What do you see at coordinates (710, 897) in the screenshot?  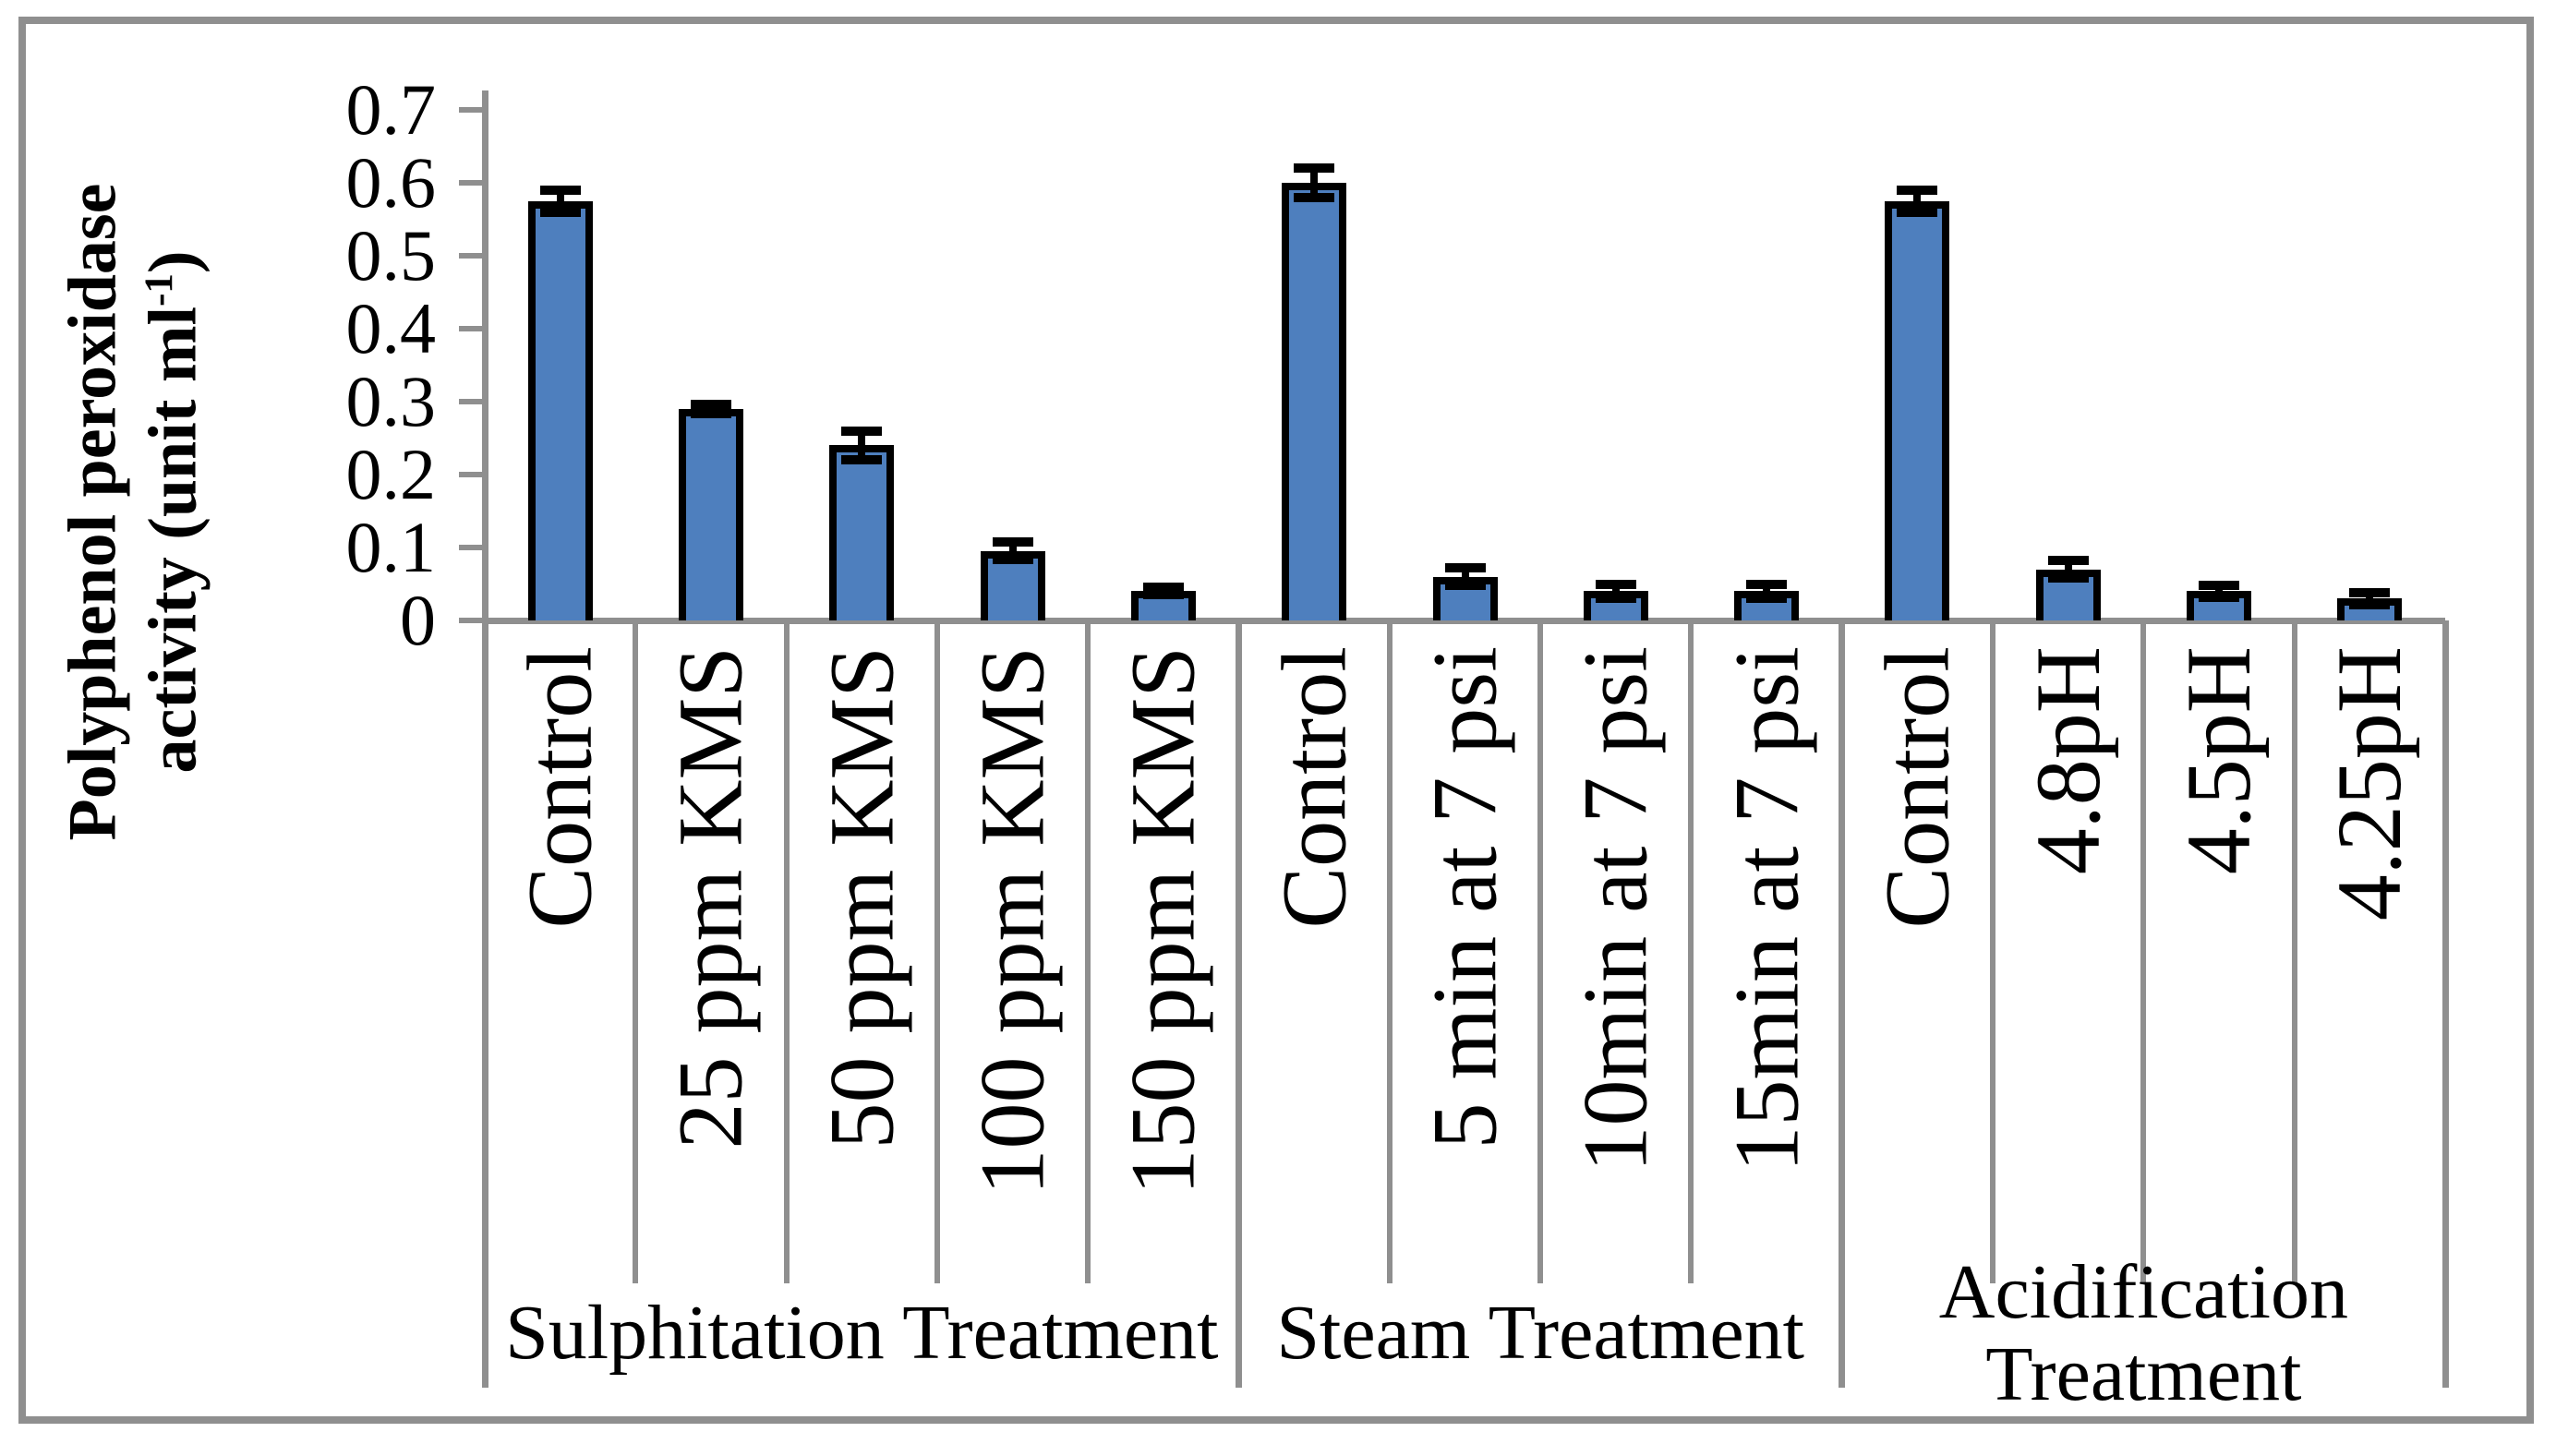 I see `category-label-text: 25 ppm KMS` at bounding box center [710, 897].